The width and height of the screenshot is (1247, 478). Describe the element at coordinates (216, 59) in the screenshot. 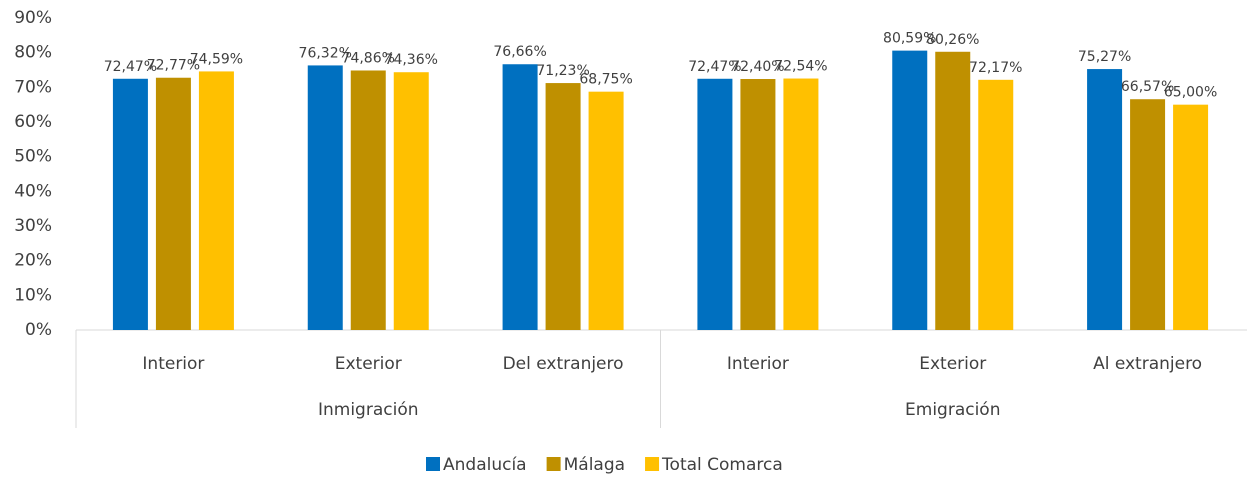

I see `value-label: 74,59%` at that location.